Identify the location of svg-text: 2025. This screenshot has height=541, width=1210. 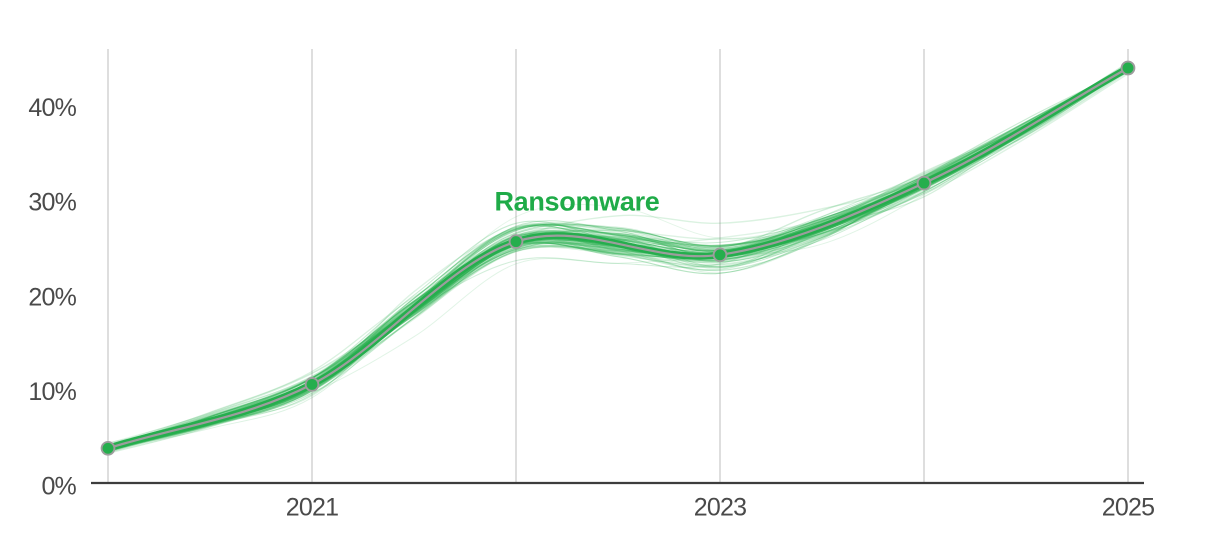
(1128, 508).